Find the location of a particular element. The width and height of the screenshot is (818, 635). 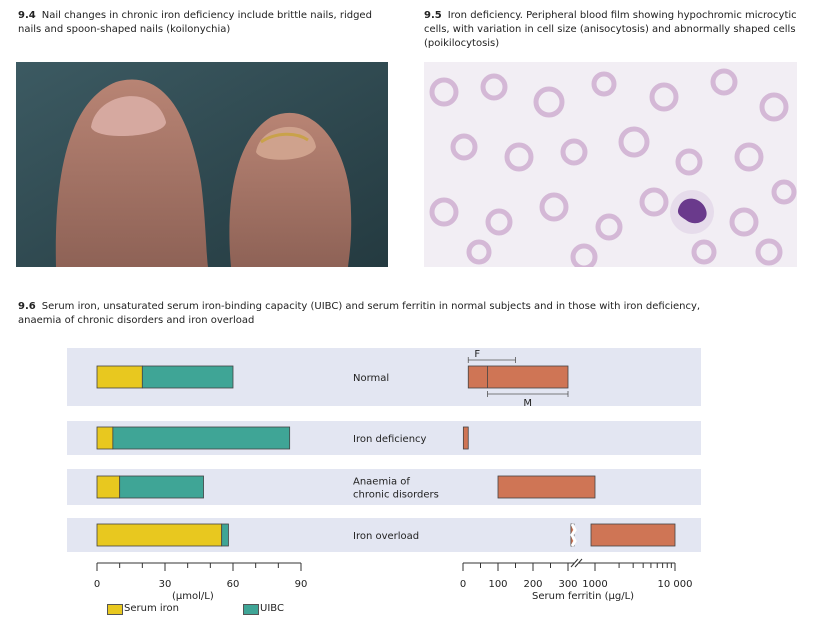

legend-uibc-swatch is located at coordinates (251, 609).